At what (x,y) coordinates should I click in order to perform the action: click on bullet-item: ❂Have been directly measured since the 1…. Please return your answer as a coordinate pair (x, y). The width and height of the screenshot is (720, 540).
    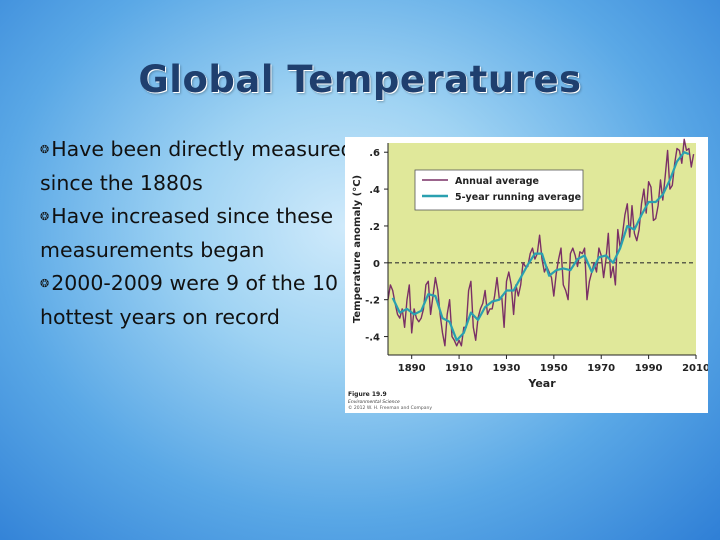
    Looking at the image, I should click on (197, 166).